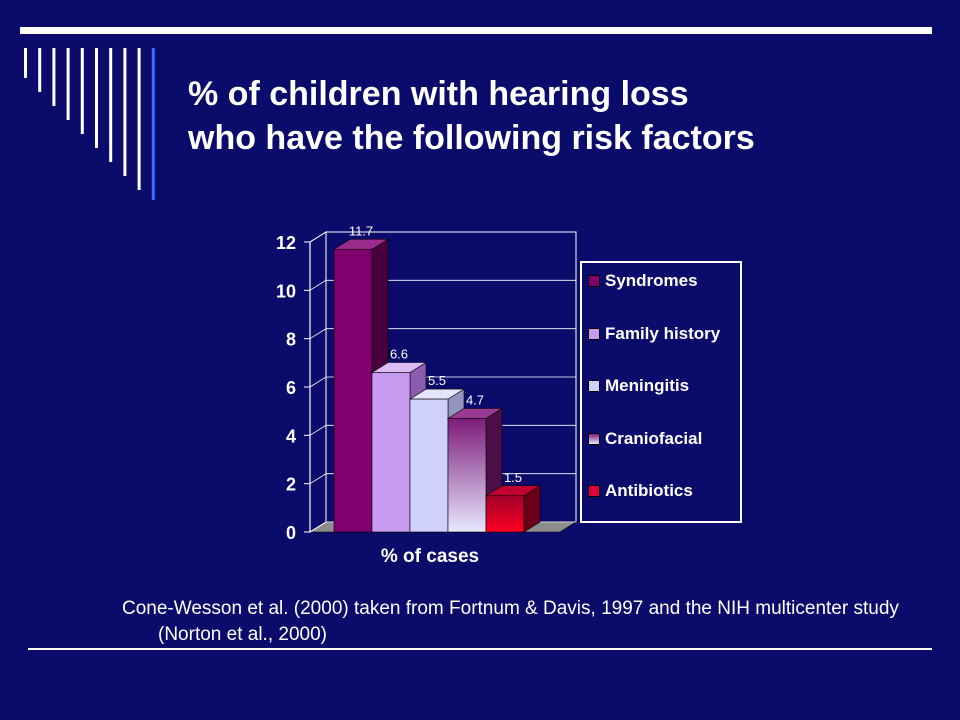  I want to click on bar-family-history, so click(391, 452).